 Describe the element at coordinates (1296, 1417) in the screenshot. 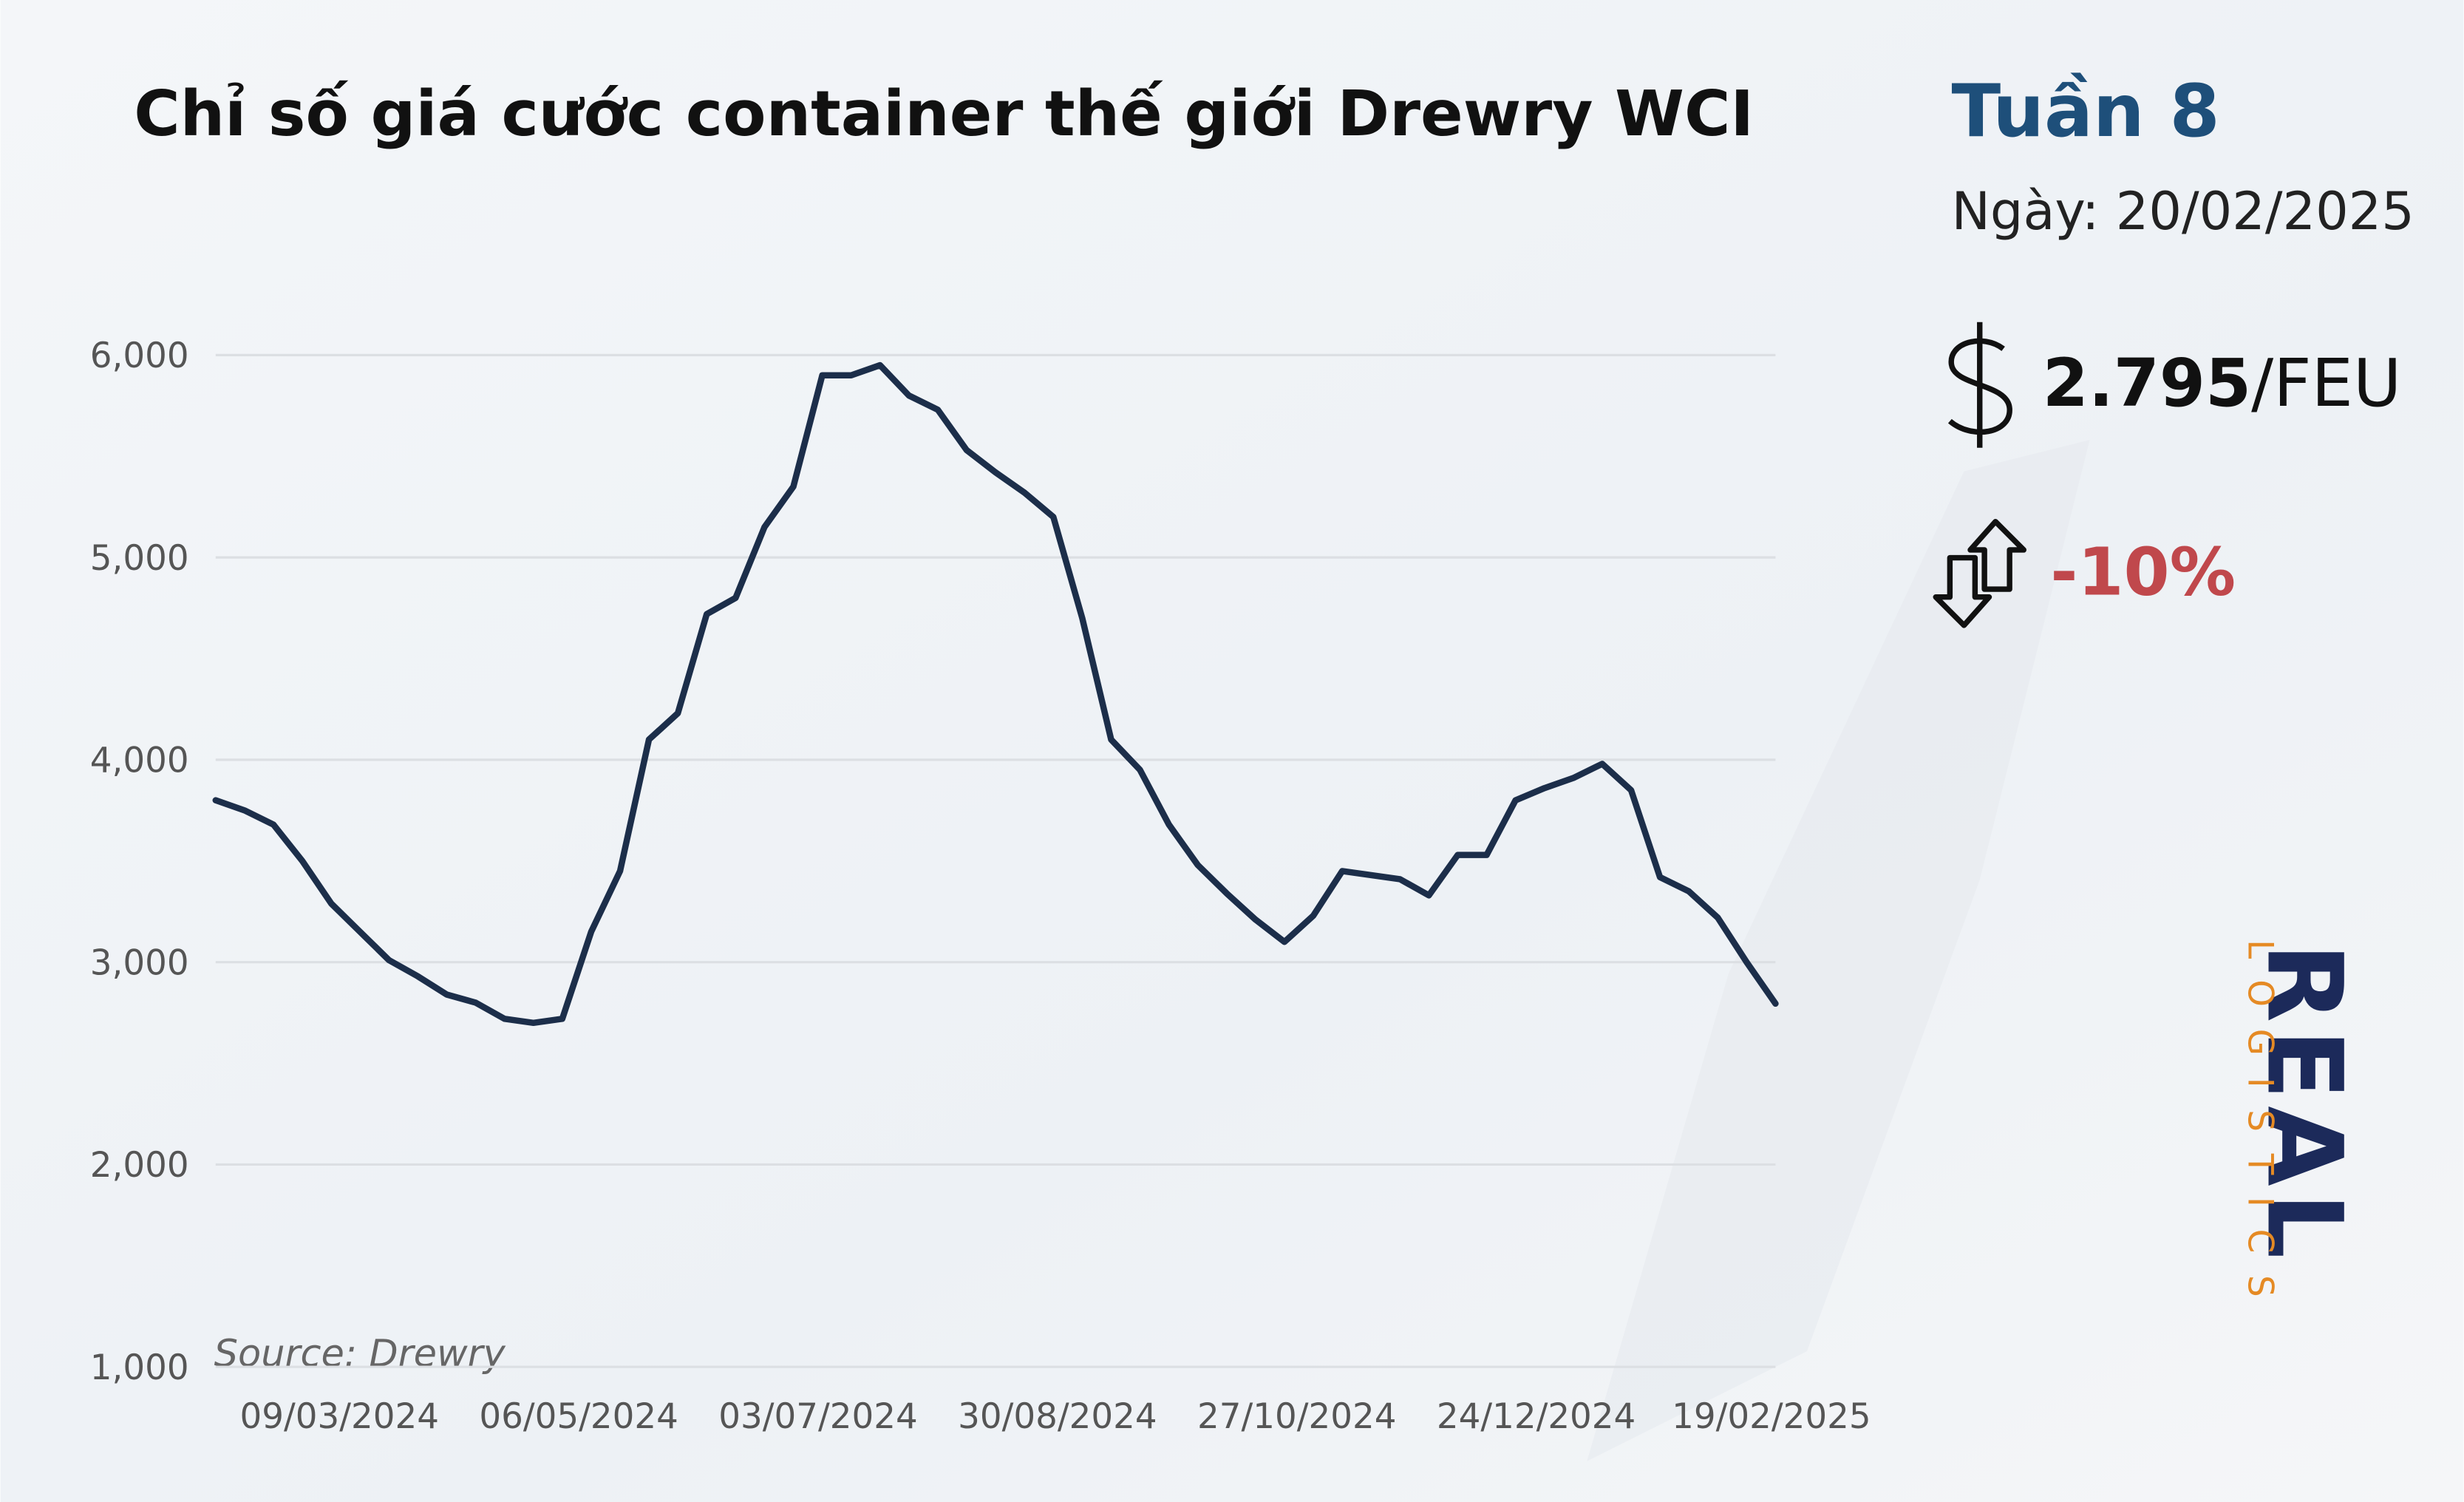

I see `x-tick-label: 27/10/2024` at that location.